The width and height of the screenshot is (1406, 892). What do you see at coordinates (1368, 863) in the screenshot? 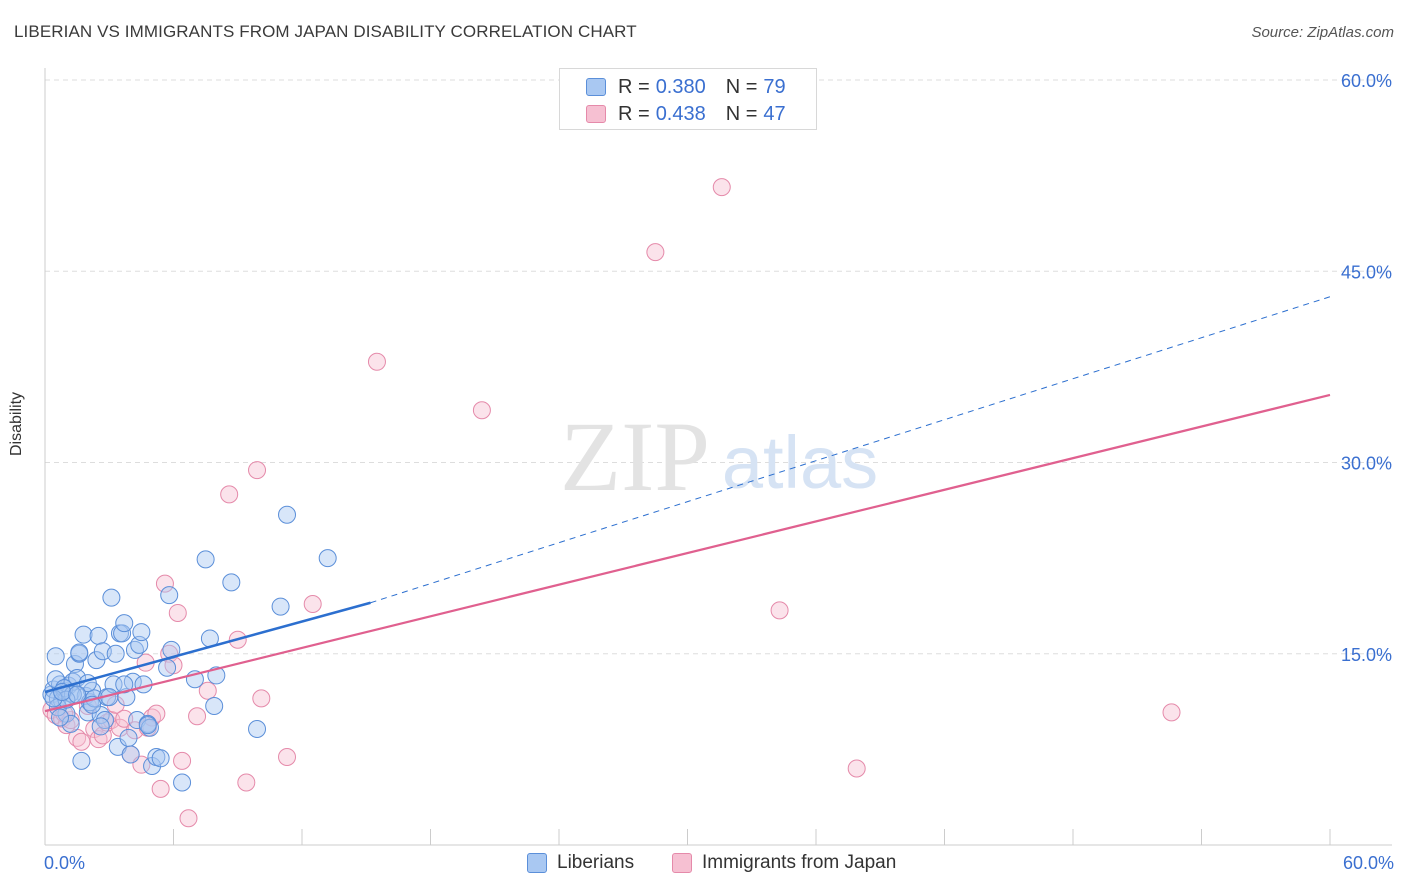
I see `x-tick-label: 60.0%` at bounding box center [1368, 863].